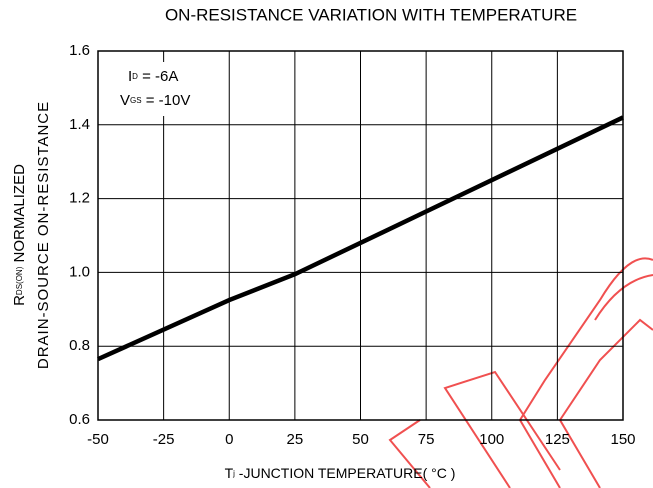 The image size is (653, 488). What do you see at coordinates (371, 14) in the screenshot?
I see `chart-title: ON-RESISTANCE VARIATION WITH TEMPERATURE` at bounding box center [371, 14].